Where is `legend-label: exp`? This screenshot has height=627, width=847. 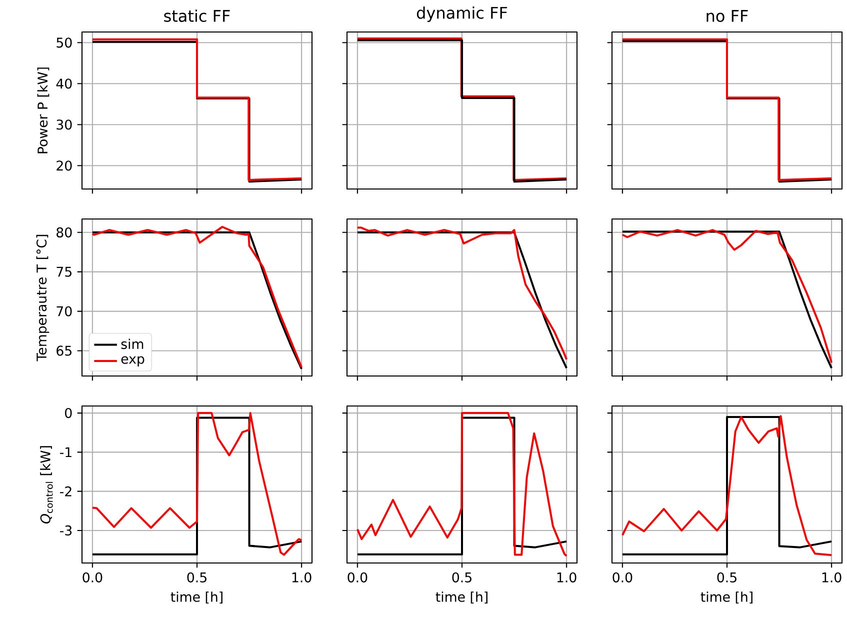
legend-label: exp is located at coordinates (132, 361).